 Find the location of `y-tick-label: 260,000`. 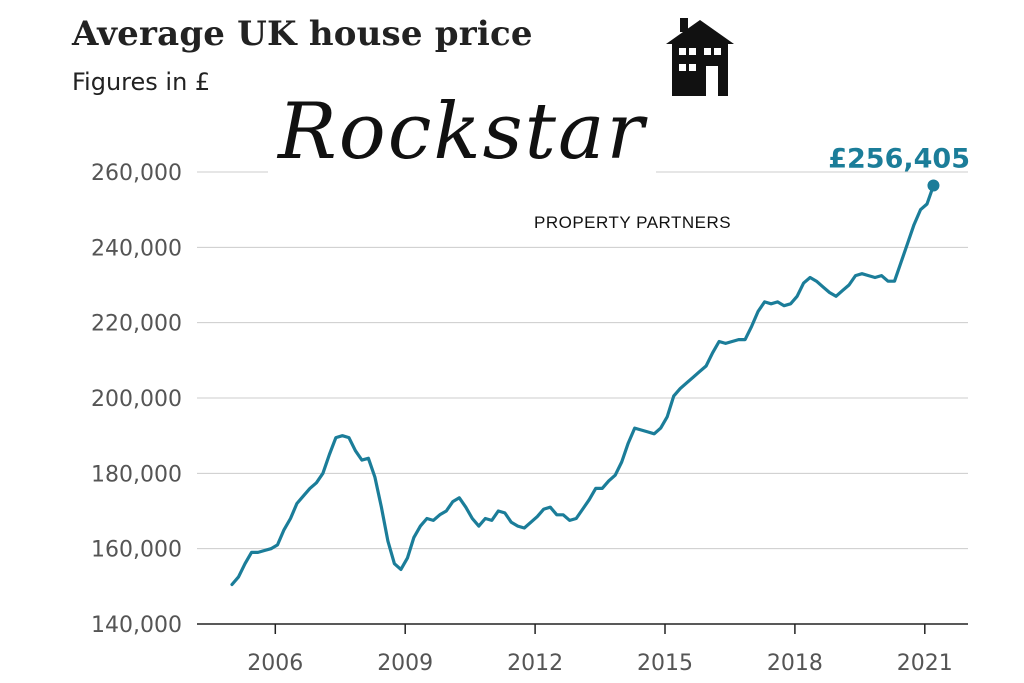

y-tick-label: 260,000 is located at coordinates (136, 173).